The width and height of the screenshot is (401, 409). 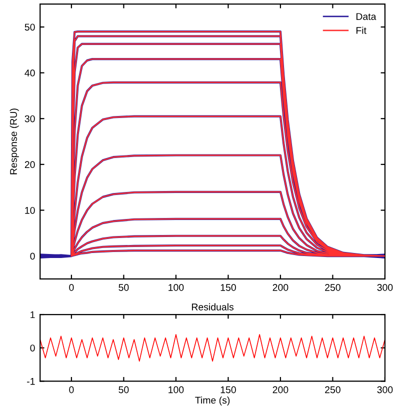 I want to click on chart-title: Residuals, so click(x=213, y=306).